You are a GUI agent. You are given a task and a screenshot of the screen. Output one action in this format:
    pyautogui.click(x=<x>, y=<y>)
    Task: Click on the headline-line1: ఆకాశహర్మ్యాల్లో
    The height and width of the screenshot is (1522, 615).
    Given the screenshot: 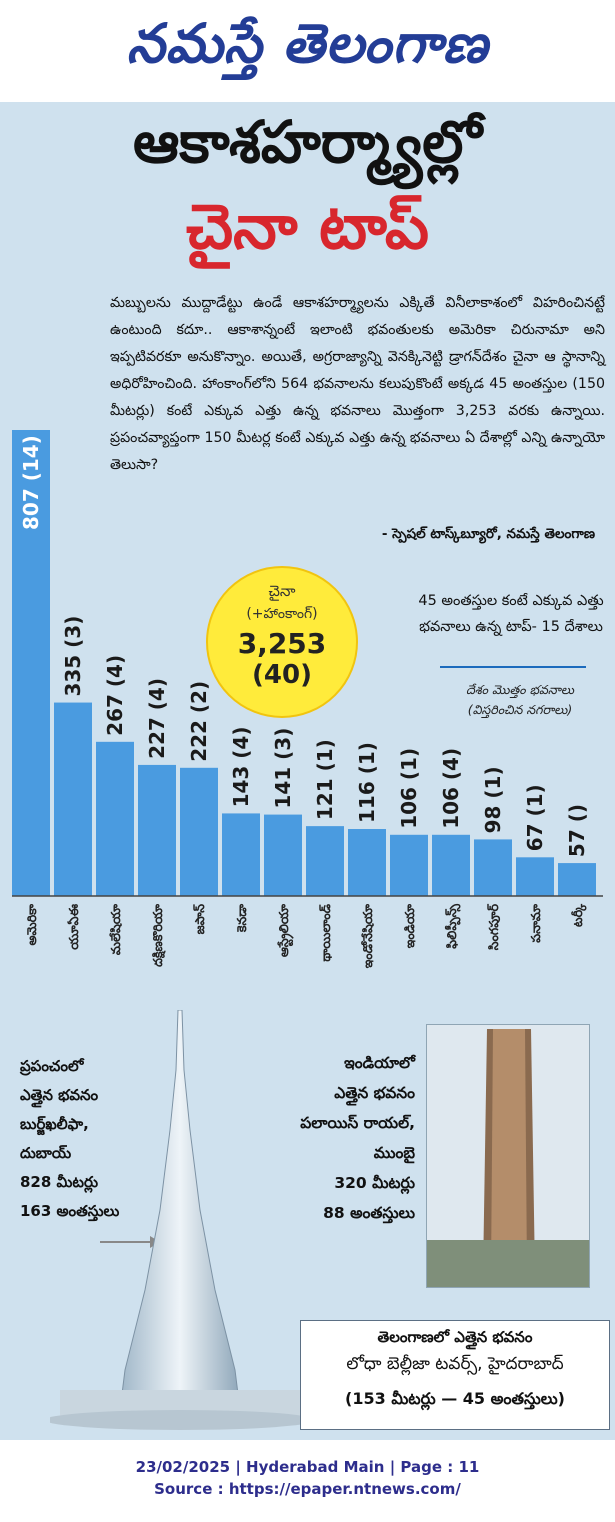 What is the action you would take?
    pyautogui.click(x=307, y=142)
    